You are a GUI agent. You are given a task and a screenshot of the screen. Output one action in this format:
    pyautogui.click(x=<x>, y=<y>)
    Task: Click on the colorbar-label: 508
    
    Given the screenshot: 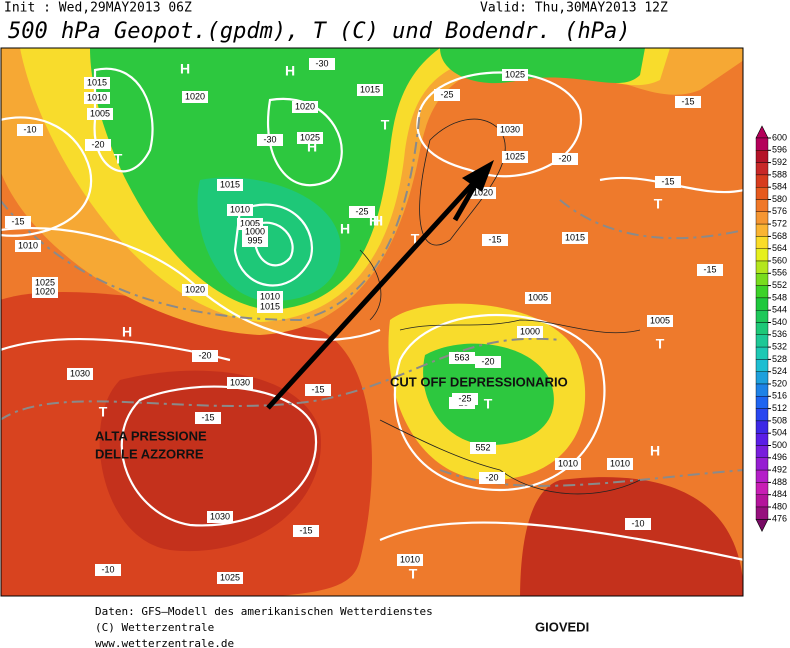 What is the action you would take?
    pyautogui.click(x=779, y=420)
    